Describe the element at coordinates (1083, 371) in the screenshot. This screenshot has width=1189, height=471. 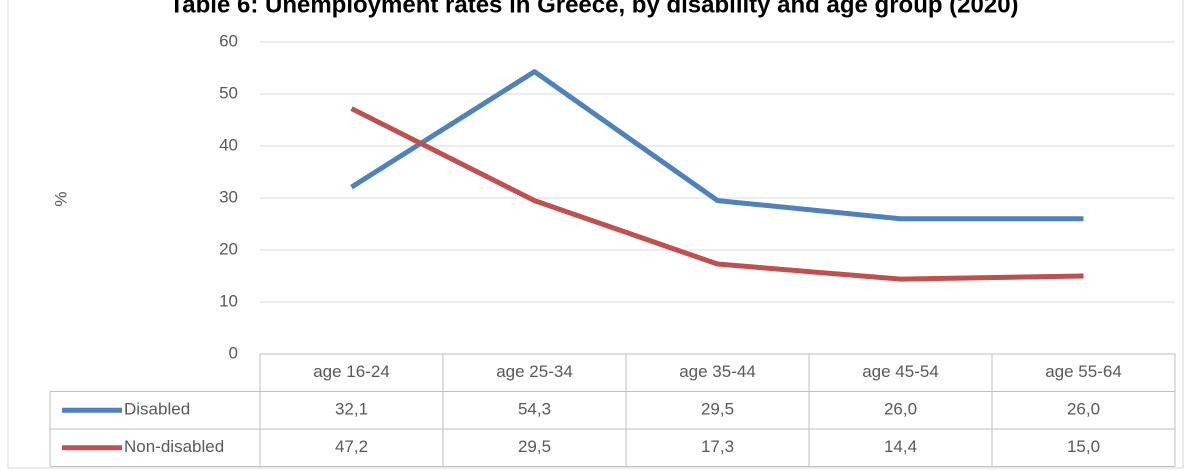
I see `x-tick-label: age 55-64` at that location.